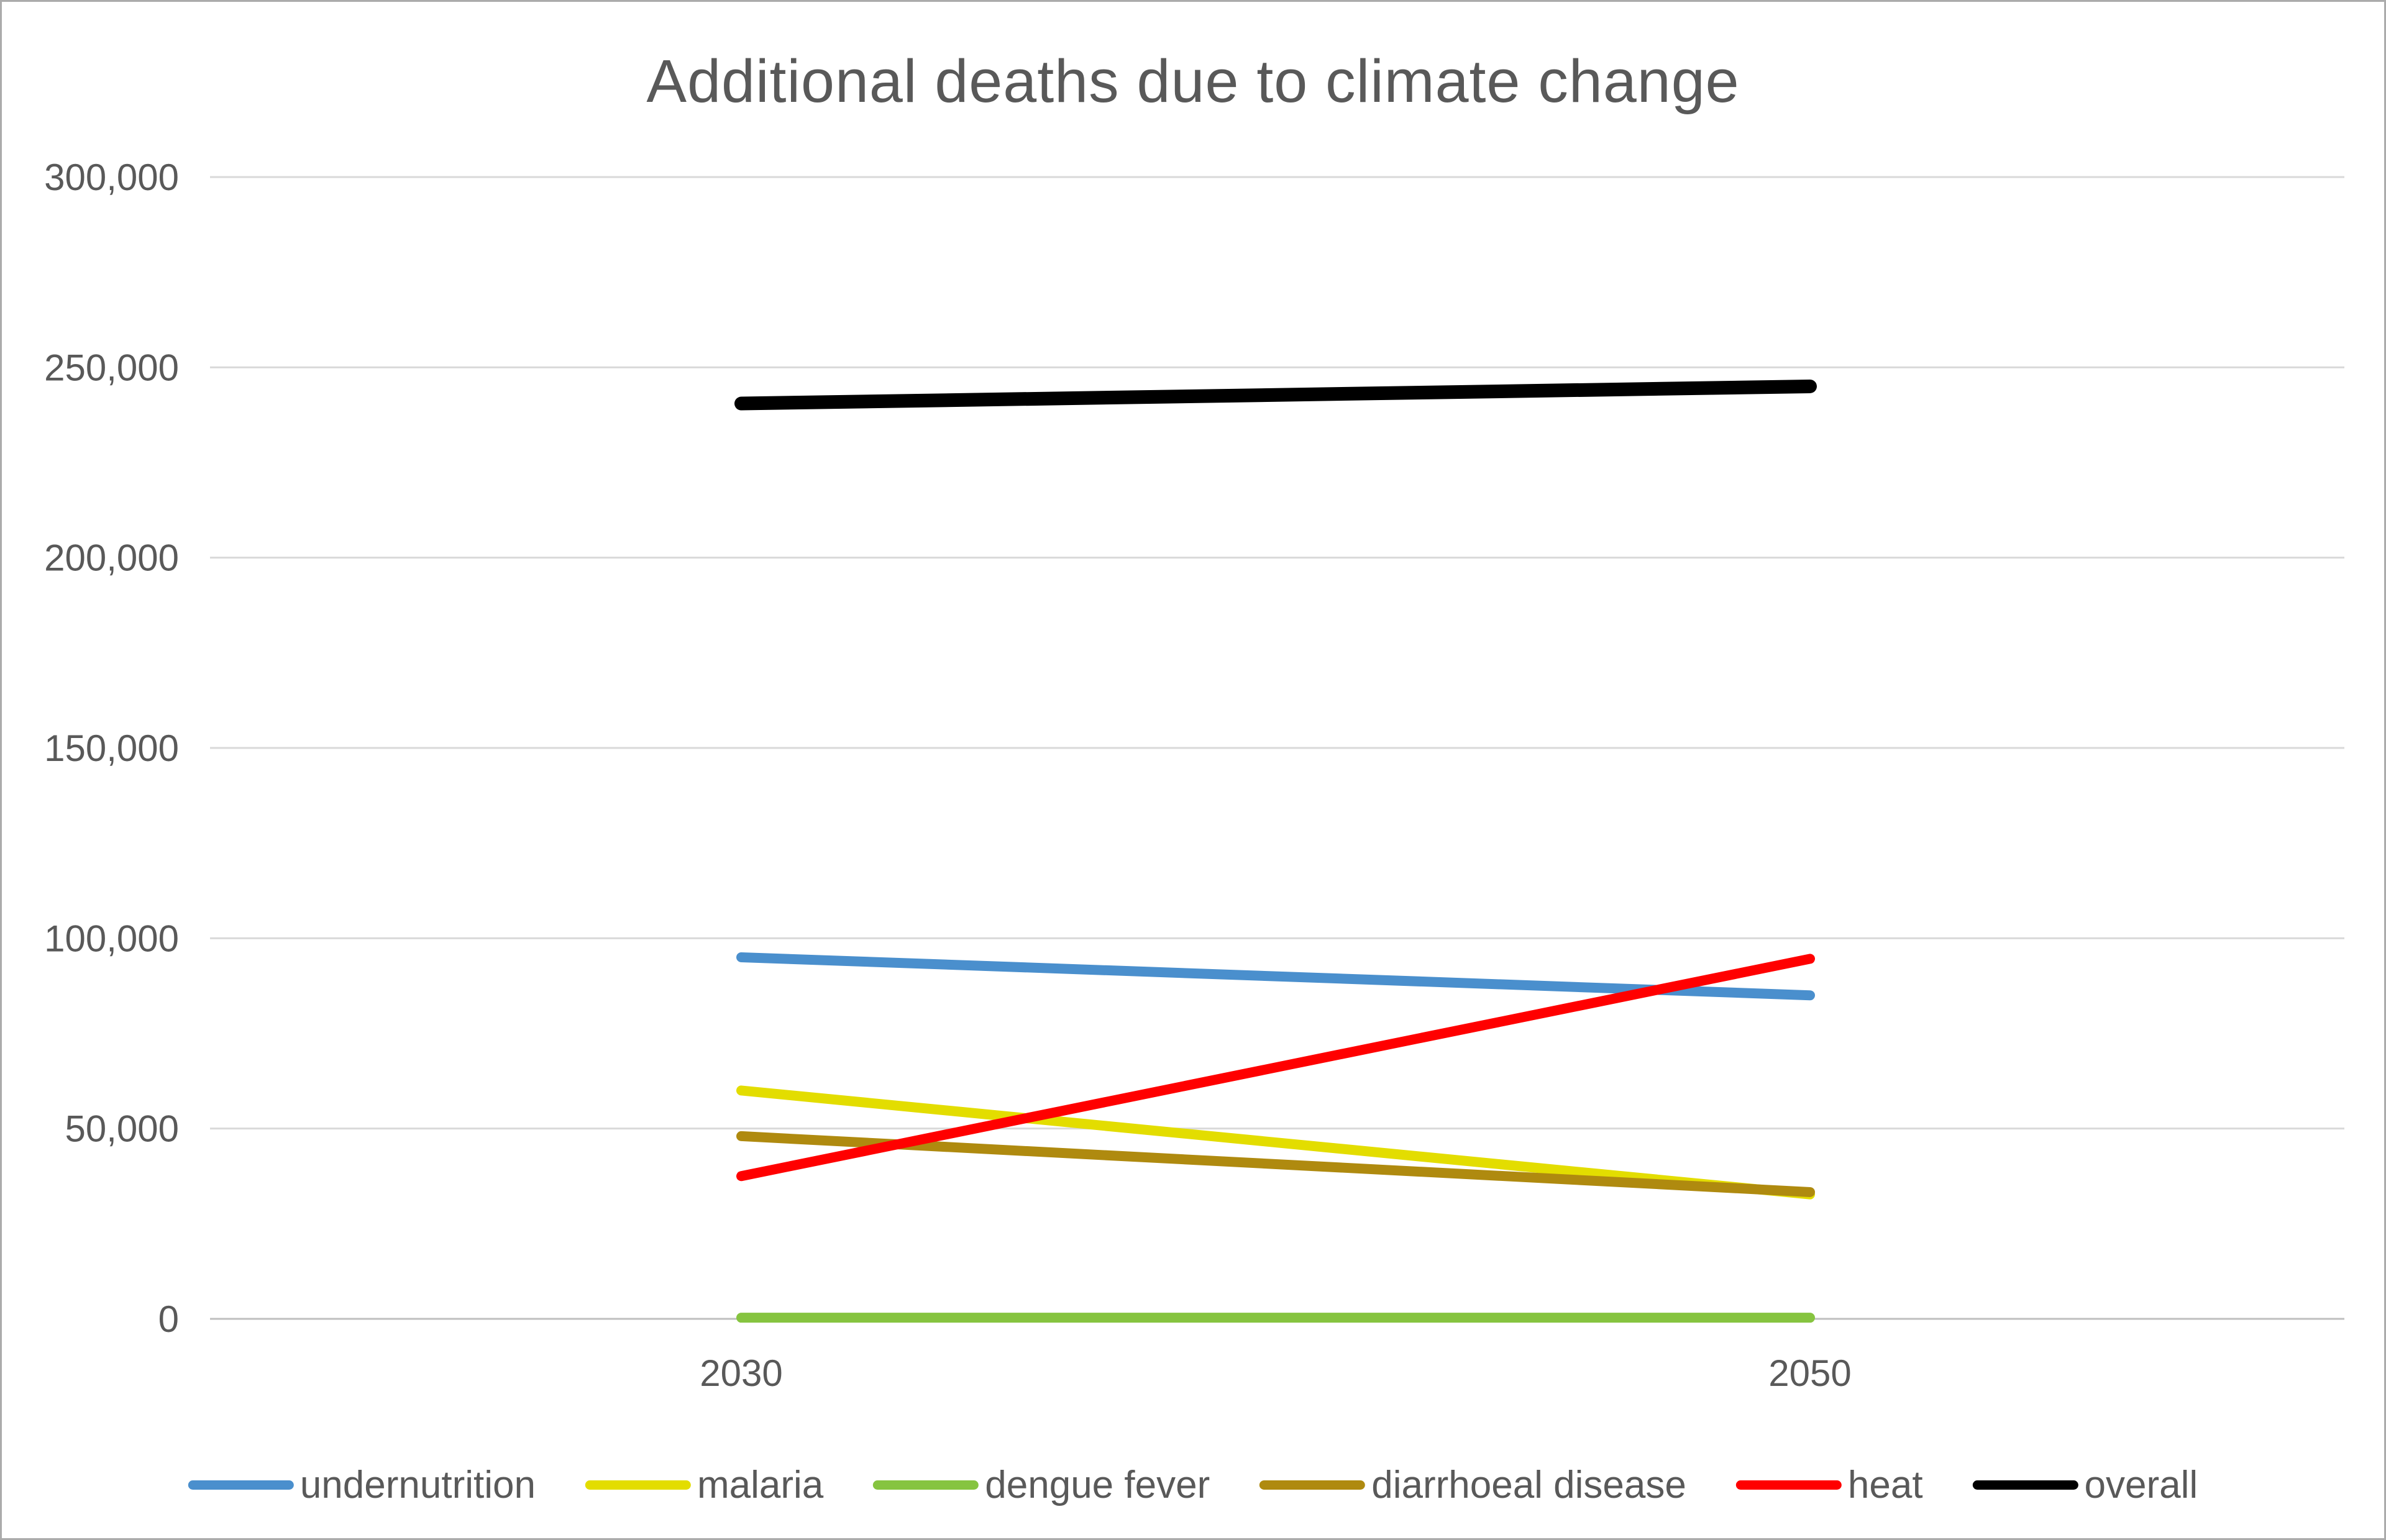 This screenshot has height=1540, width=2386. What do you see at coordinates (1275, 1068) in the screenshot?
I see `series-line-heat` at bounding box center [1275, 1068].